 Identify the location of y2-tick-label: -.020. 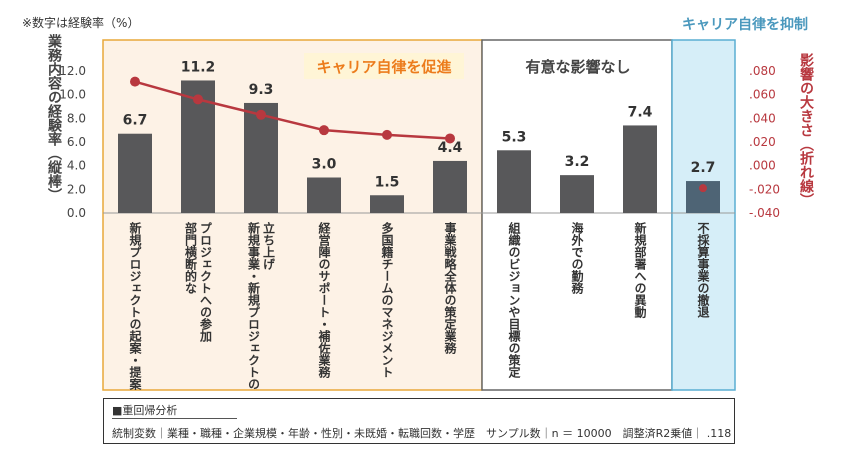
(764, 189).